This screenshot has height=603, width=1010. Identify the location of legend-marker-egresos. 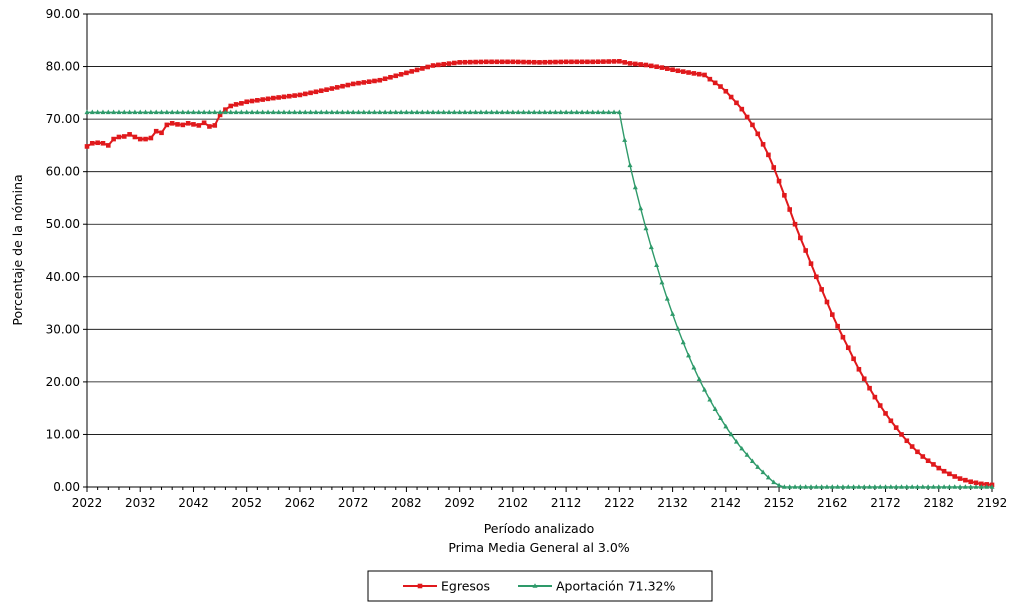
(420, 586).